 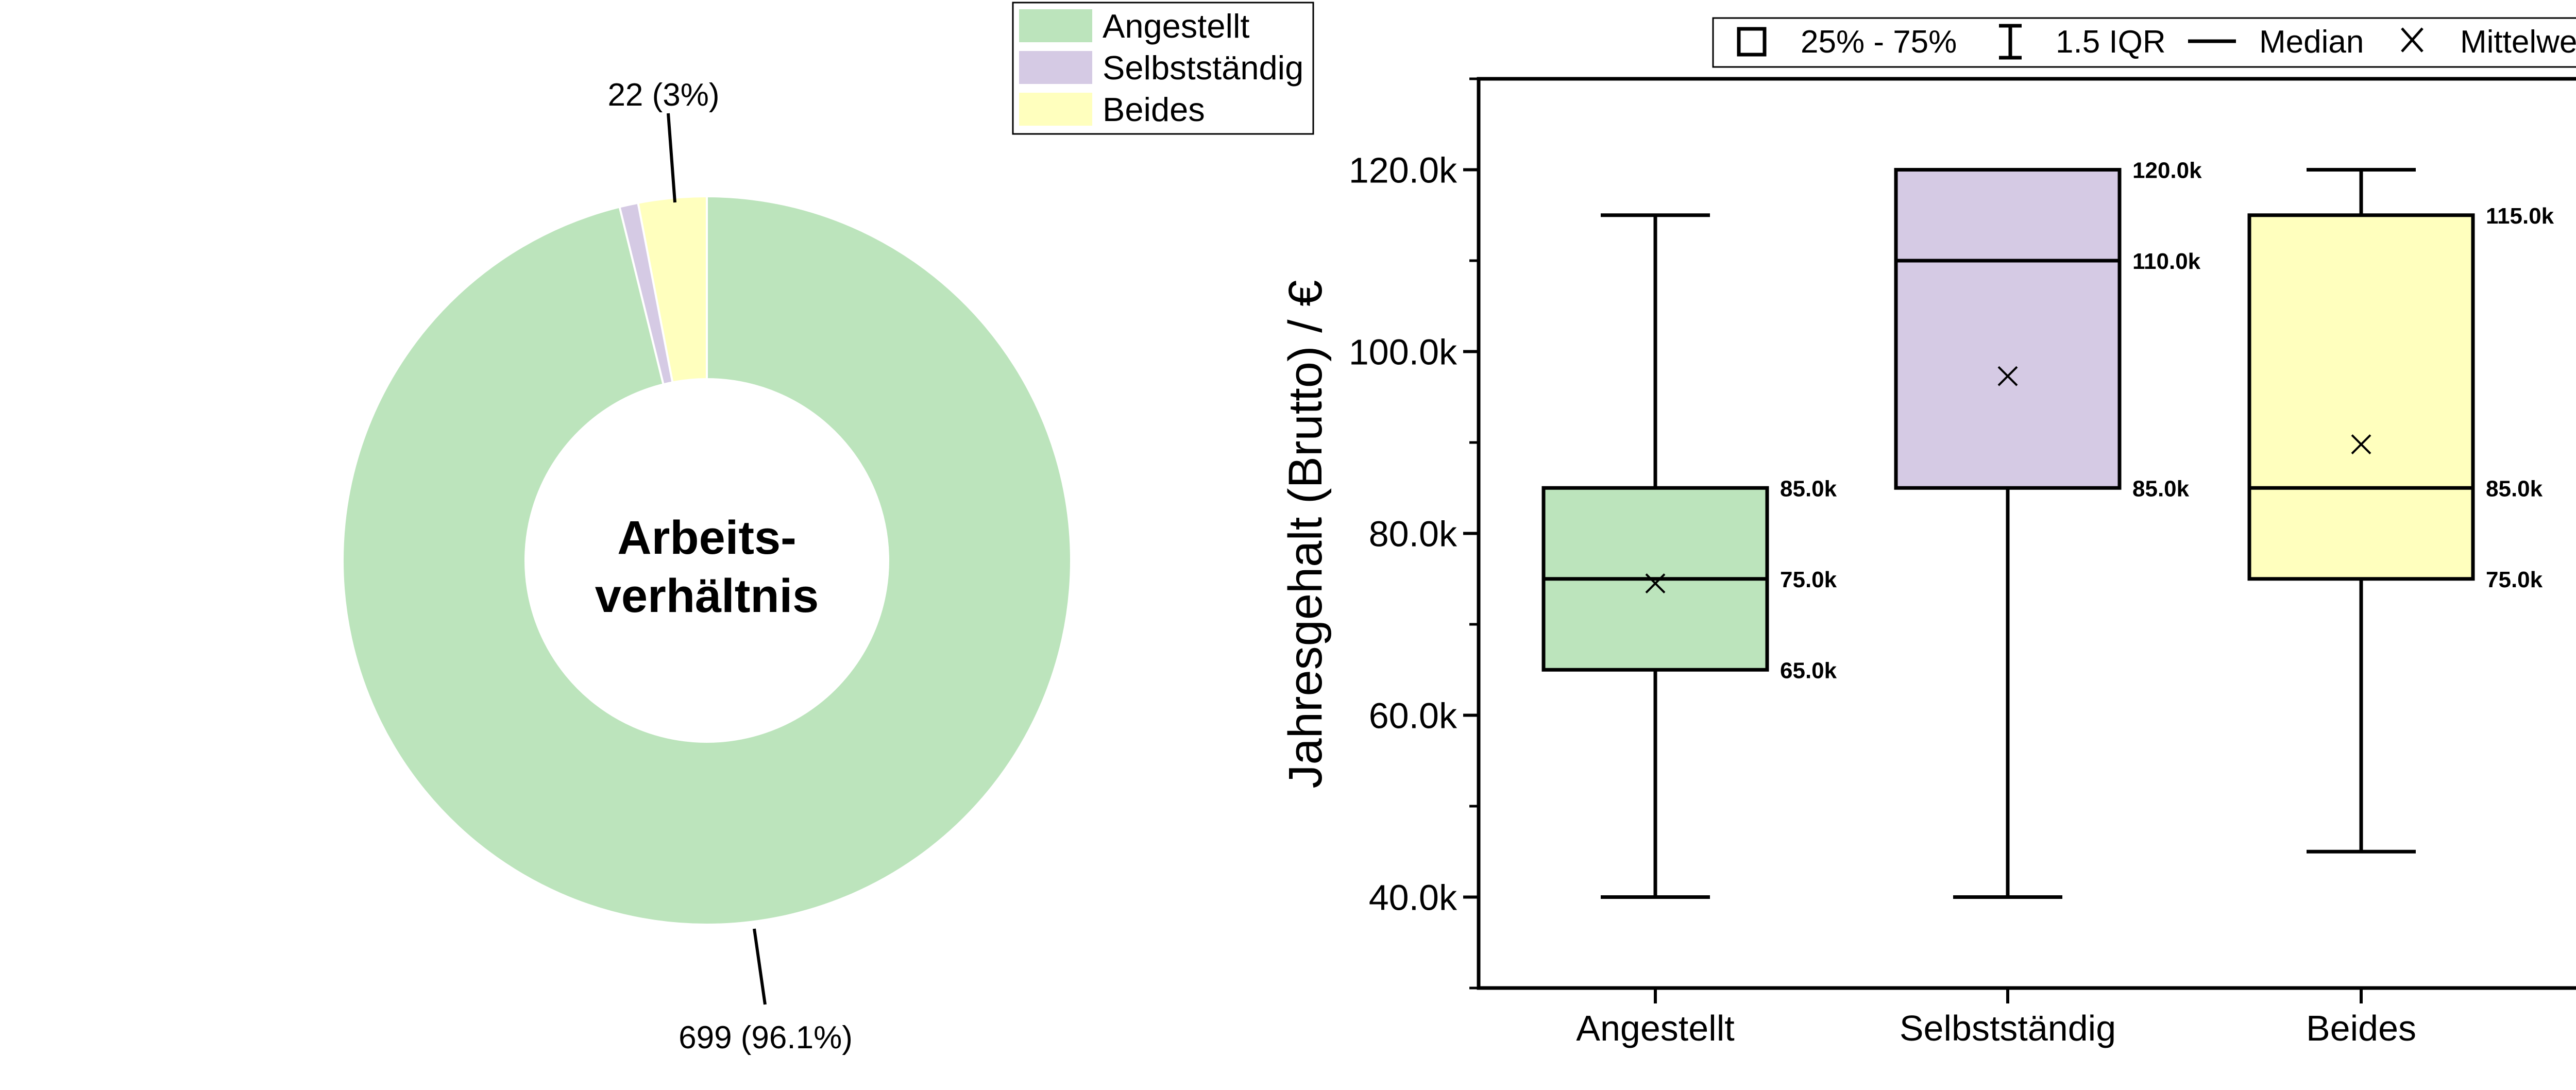 What do you see at coordinates (672, 289) in the screenshot?
I see `donut-slice-beides` at bounding box center [672, 289].